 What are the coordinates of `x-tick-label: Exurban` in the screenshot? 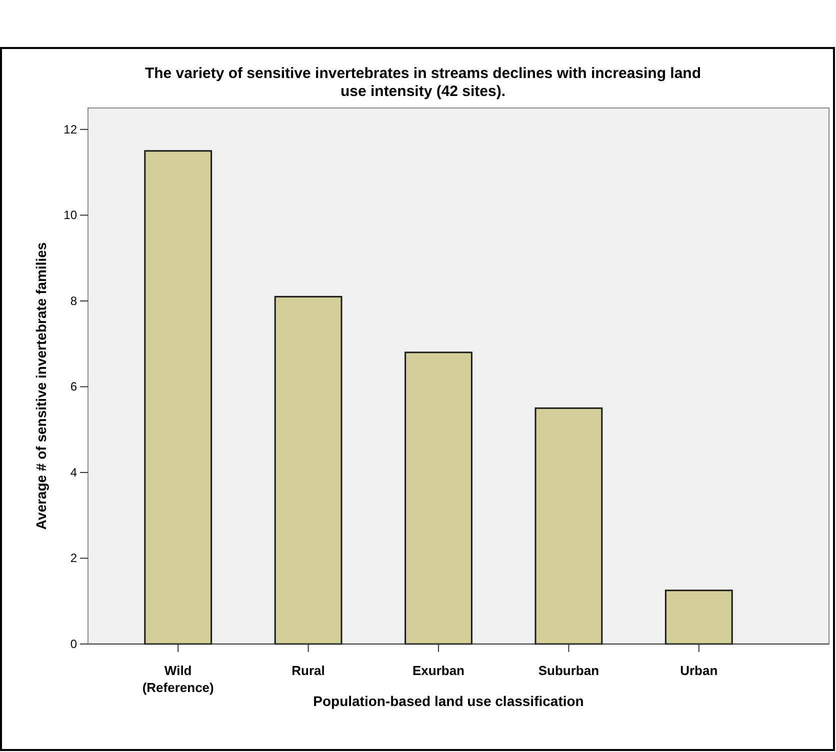 It's located at (438, 670).